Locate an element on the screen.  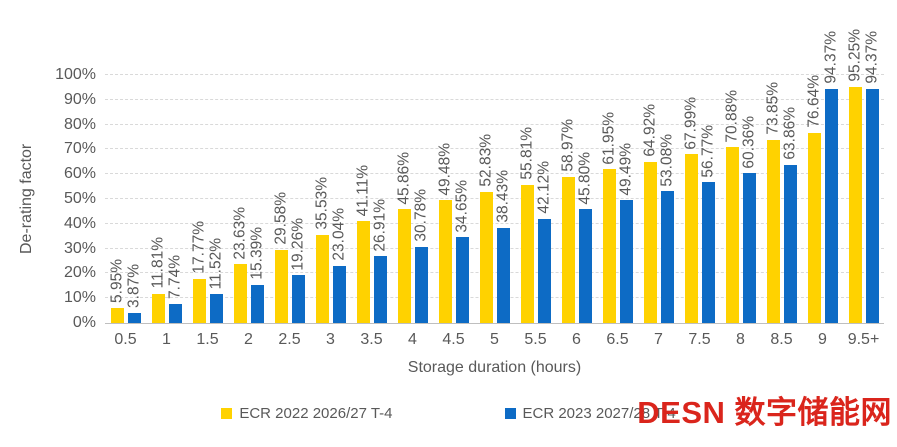
bar-ecr2022: 61.95% is located at coordinates (608, 217).